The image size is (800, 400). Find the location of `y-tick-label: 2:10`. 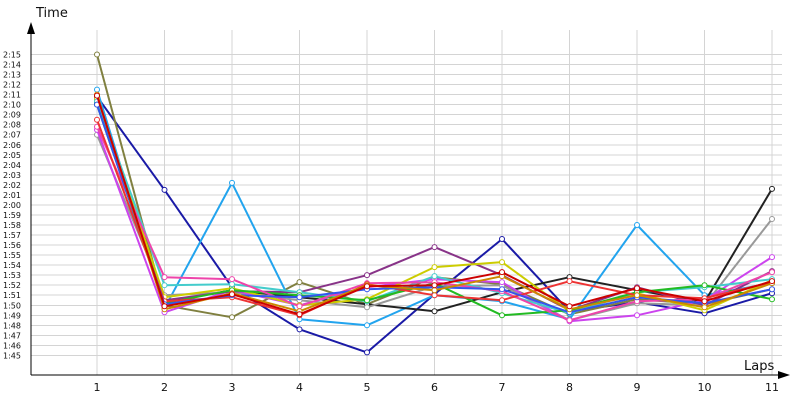

y-tick-label: 2:10 is located at coordinates (12, 105).